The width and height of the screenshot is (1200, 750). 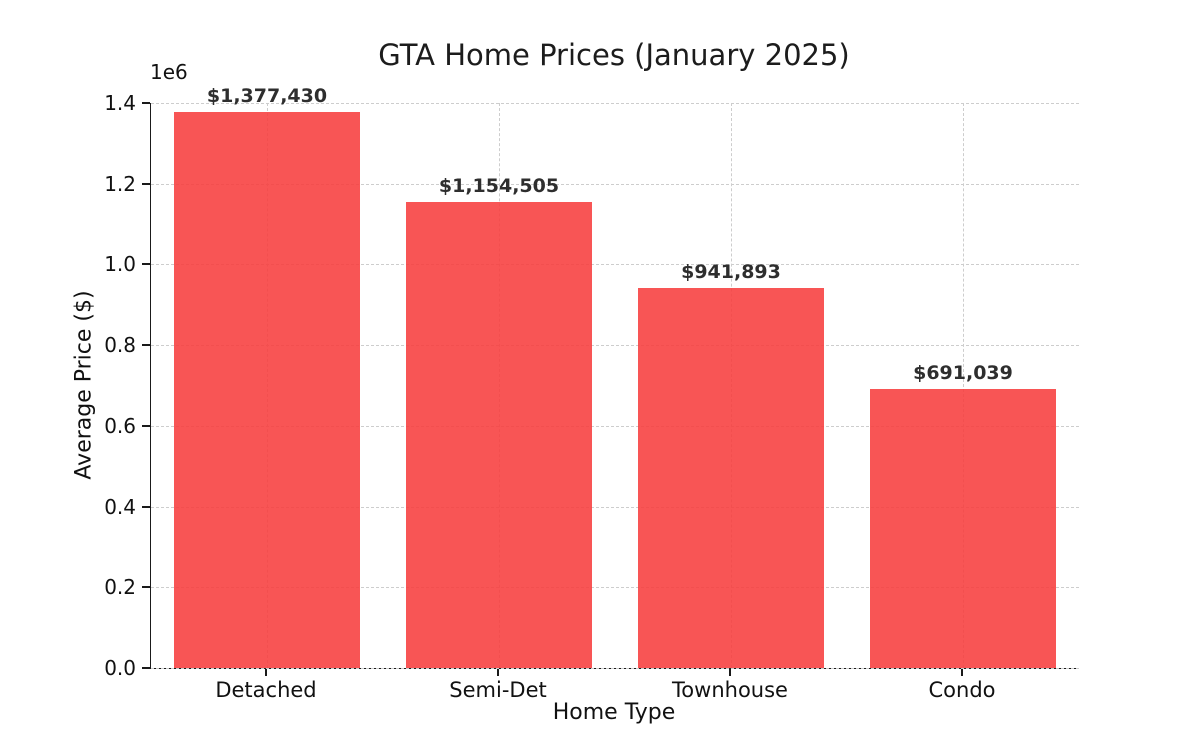 I want to click on y-tick-label: 0.2, so click(x=120, y=587).